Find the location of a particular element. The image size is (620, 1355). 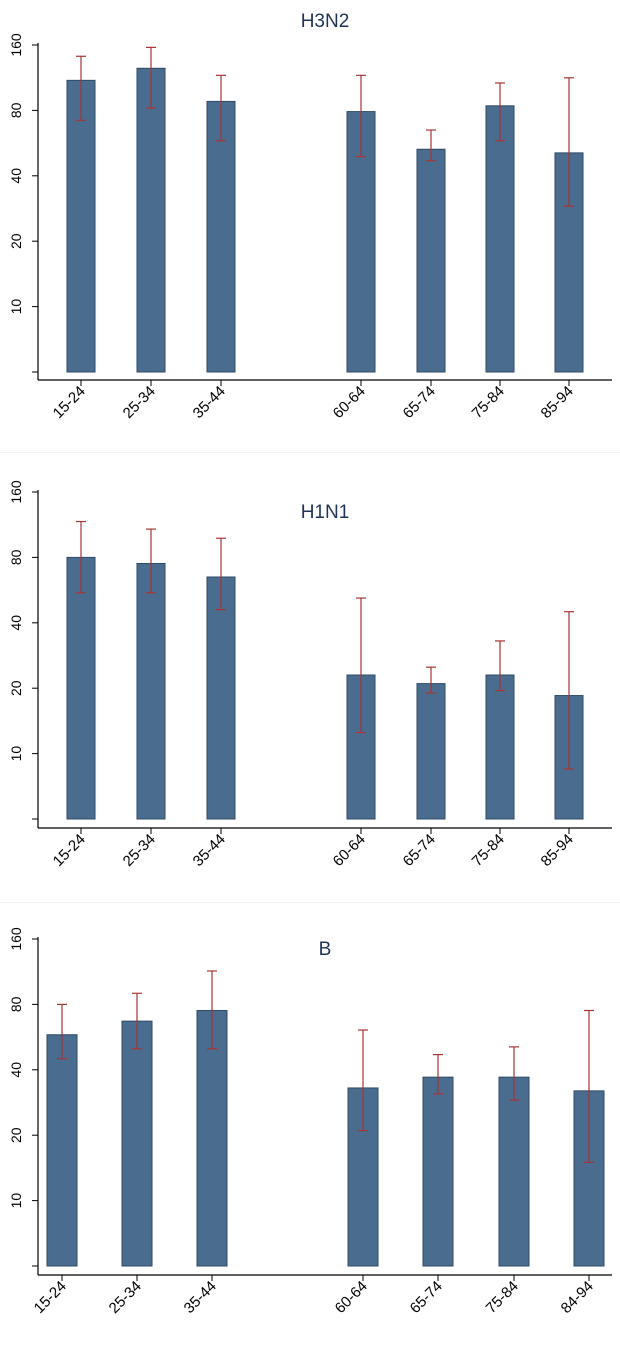

chart-title: H1N1 is located at coordinates (325, 512).